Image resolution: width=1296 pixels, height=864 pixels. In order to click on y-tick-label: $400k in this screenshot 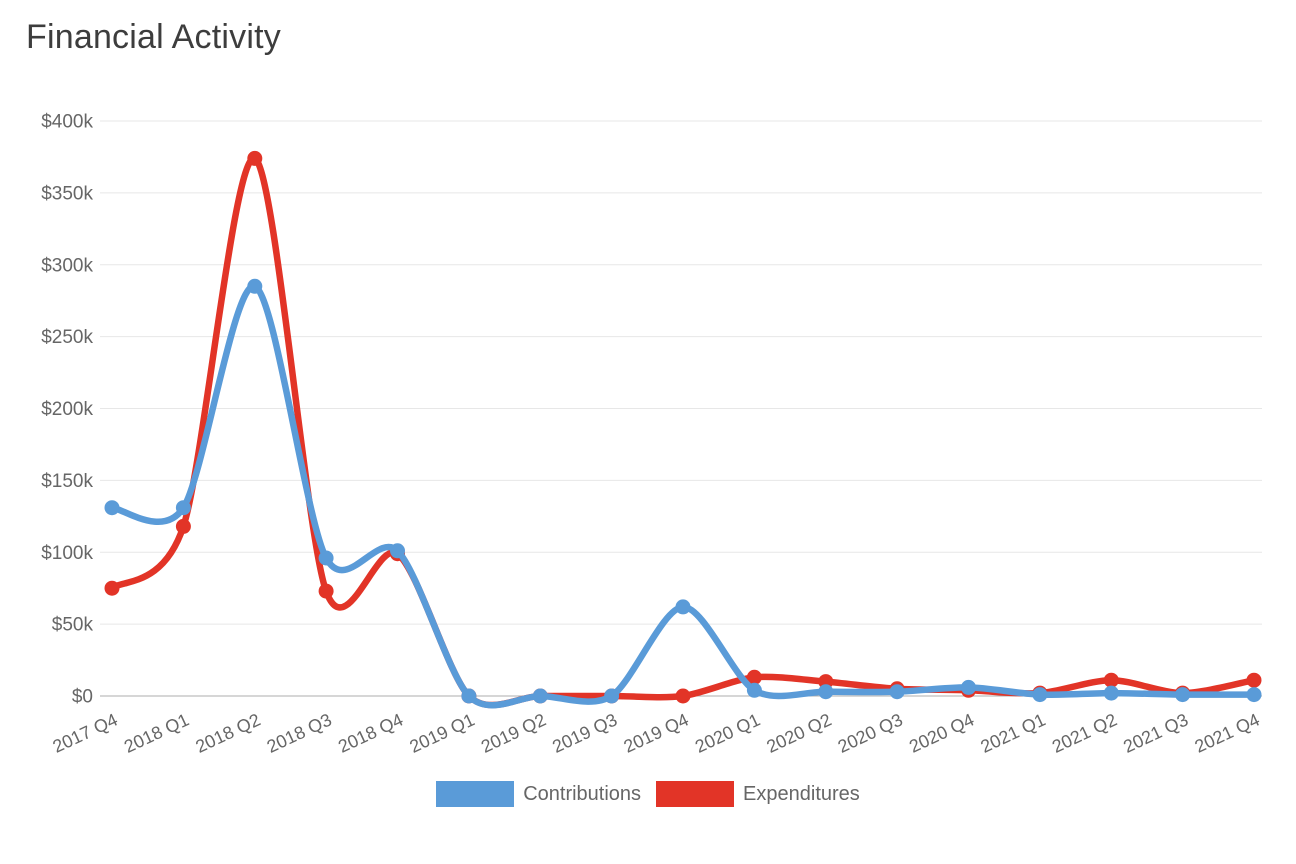, I will do `click(67, 122)`.